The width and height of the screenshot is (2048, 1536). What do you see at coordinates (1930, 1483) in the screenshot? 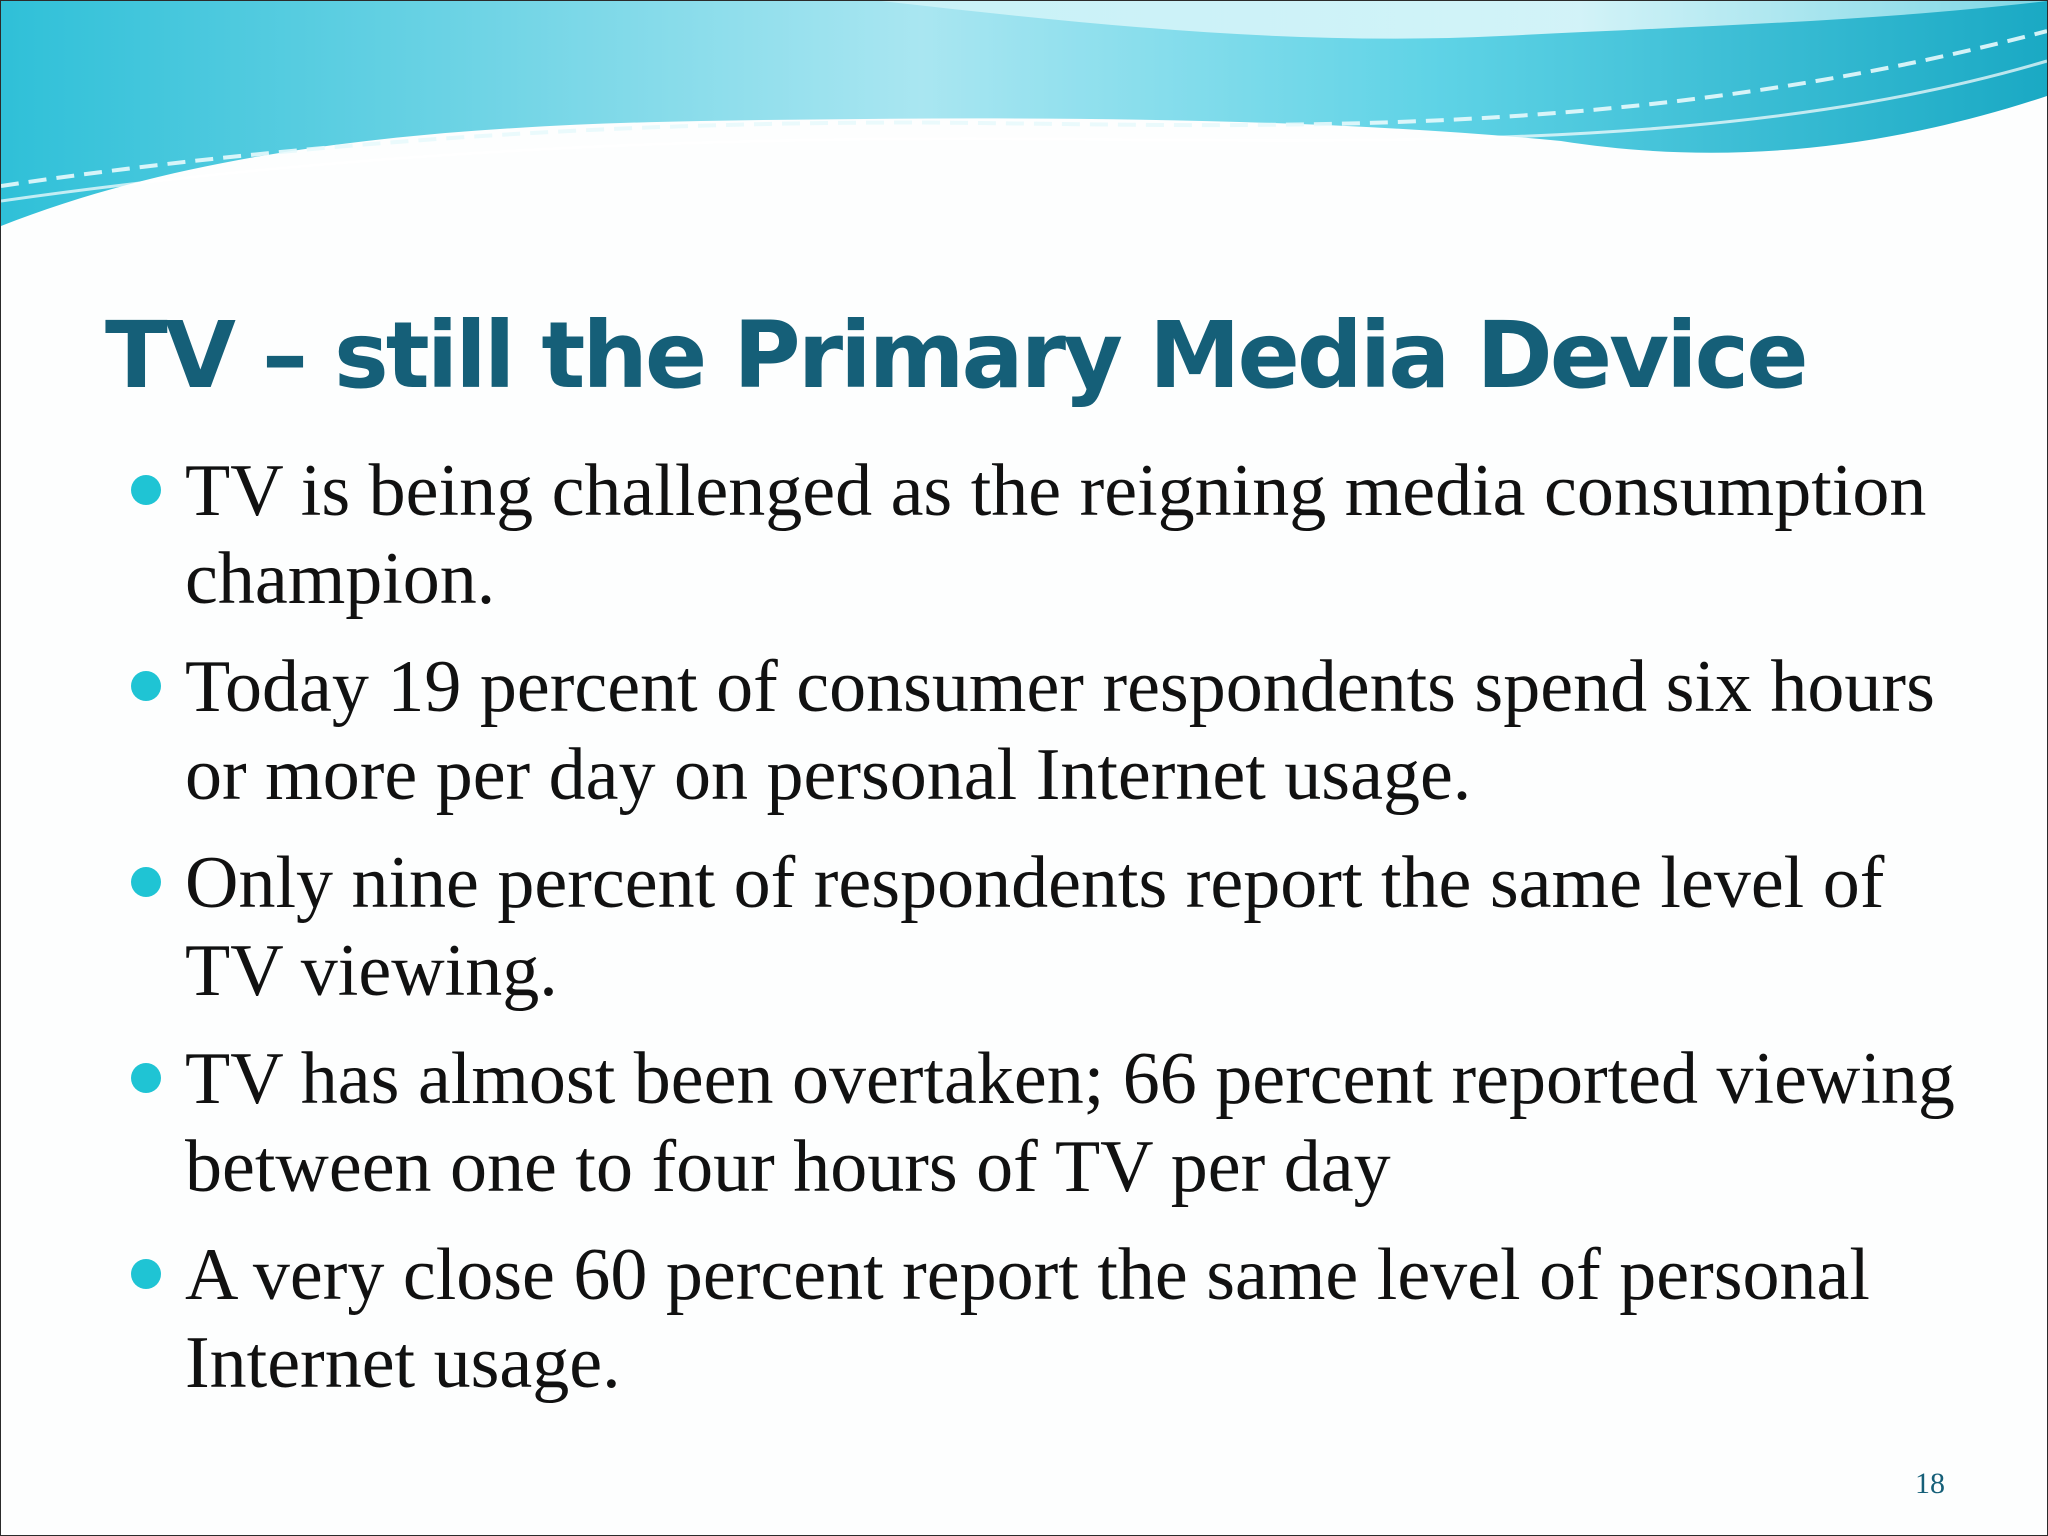
I see `slide-number: 18` at bounding box center [1930, 1483].